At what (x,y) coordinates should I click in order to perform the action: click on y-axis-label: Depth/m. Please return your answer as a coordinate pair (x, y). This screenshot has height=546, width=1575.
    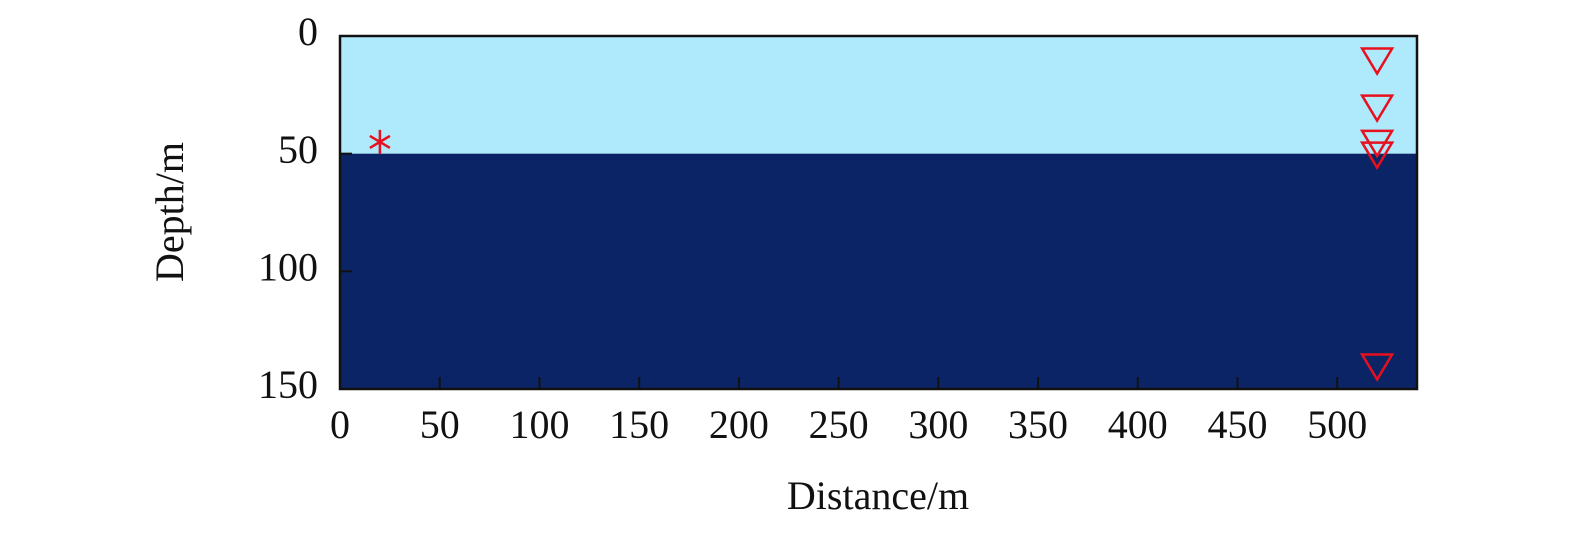
    Looking at the image, I should click on (169, 212).